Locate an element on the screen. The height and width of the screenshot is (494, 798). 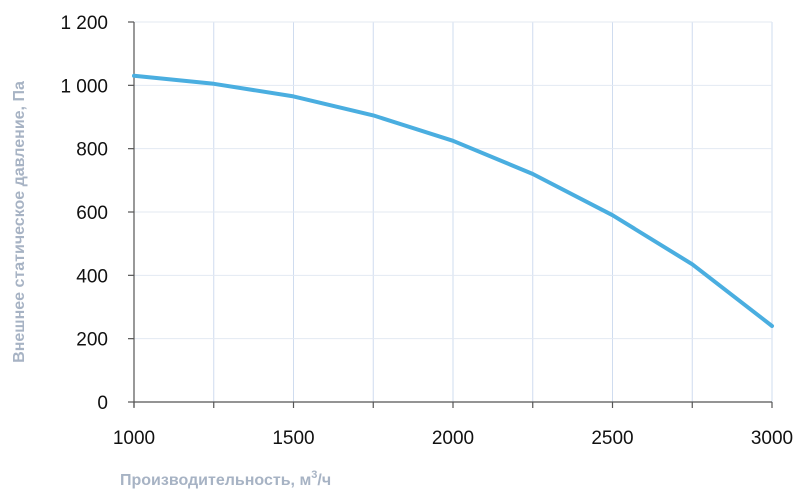
y-tick-label: 400 is located at coordinates (92, 276).